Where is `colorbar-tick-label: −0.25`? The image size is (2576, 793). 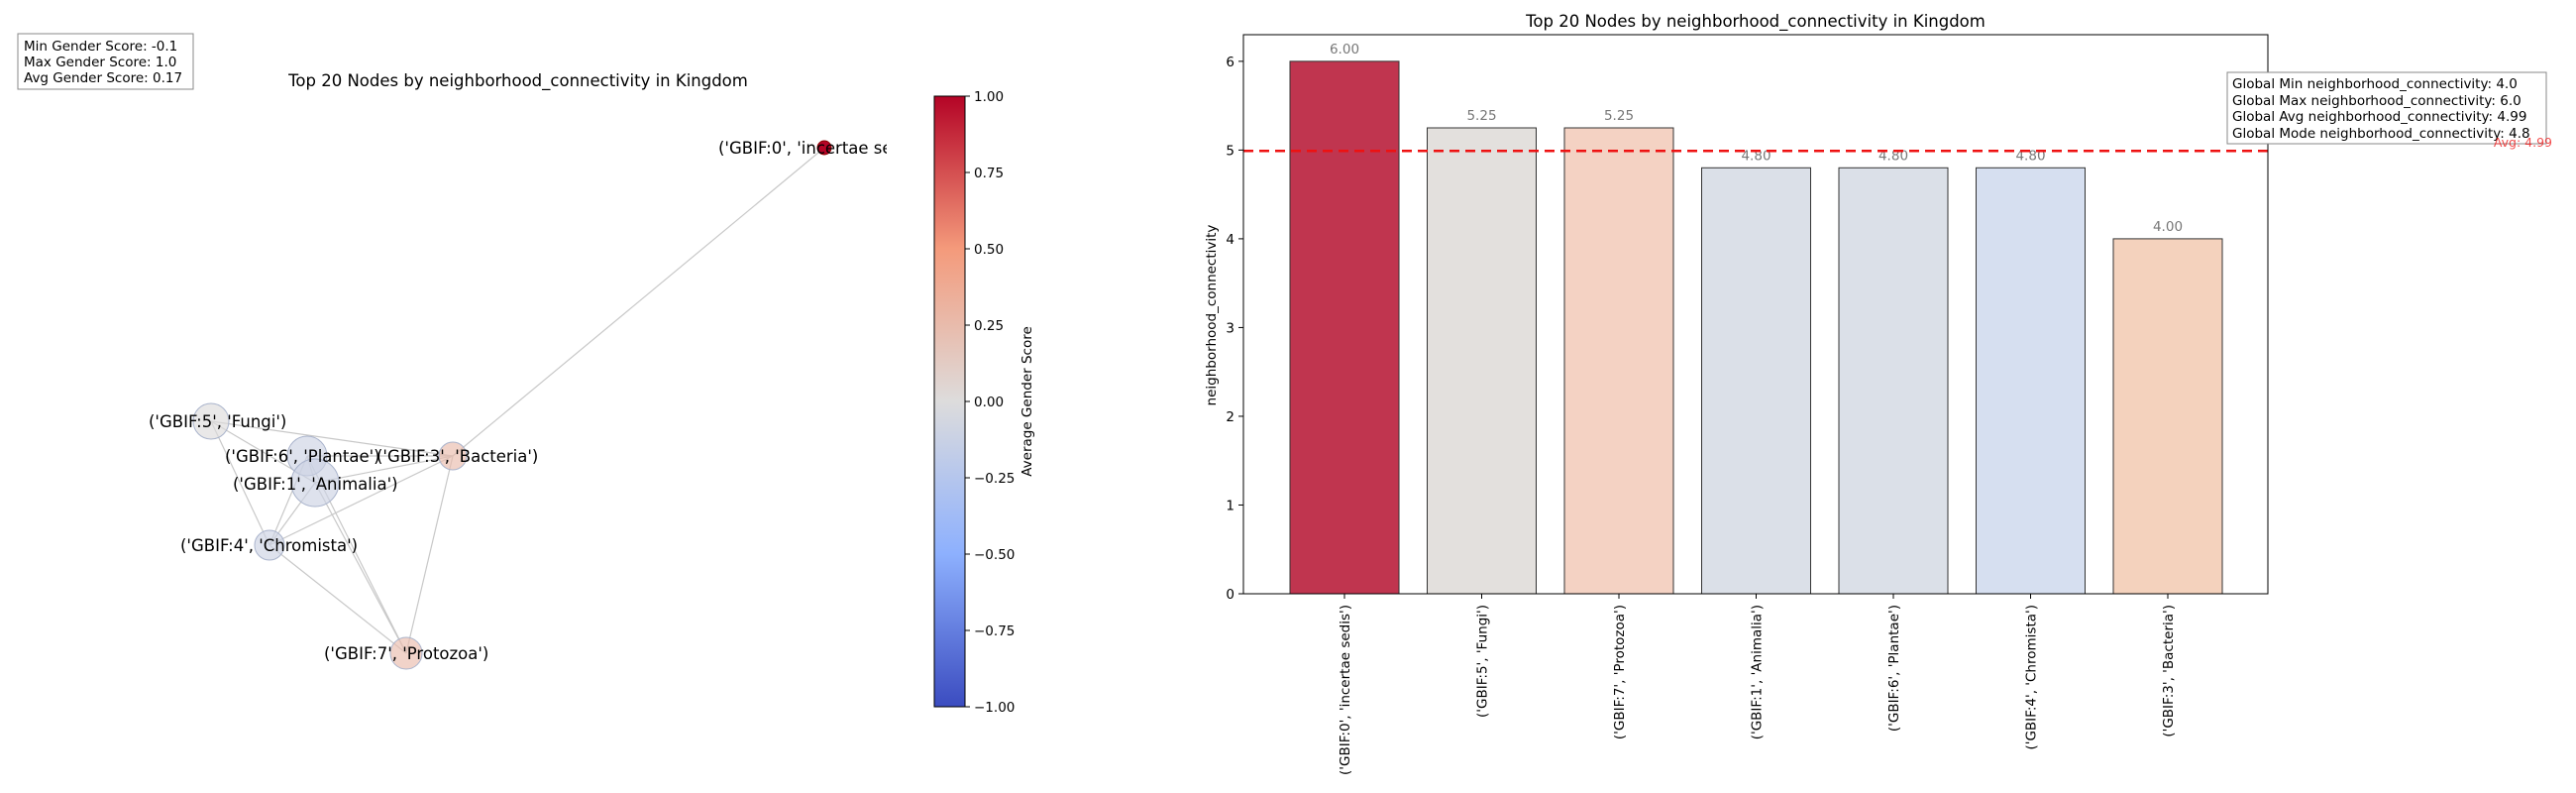 colorbar-tick-label: −0.25 is located at coordinates (995, 479).